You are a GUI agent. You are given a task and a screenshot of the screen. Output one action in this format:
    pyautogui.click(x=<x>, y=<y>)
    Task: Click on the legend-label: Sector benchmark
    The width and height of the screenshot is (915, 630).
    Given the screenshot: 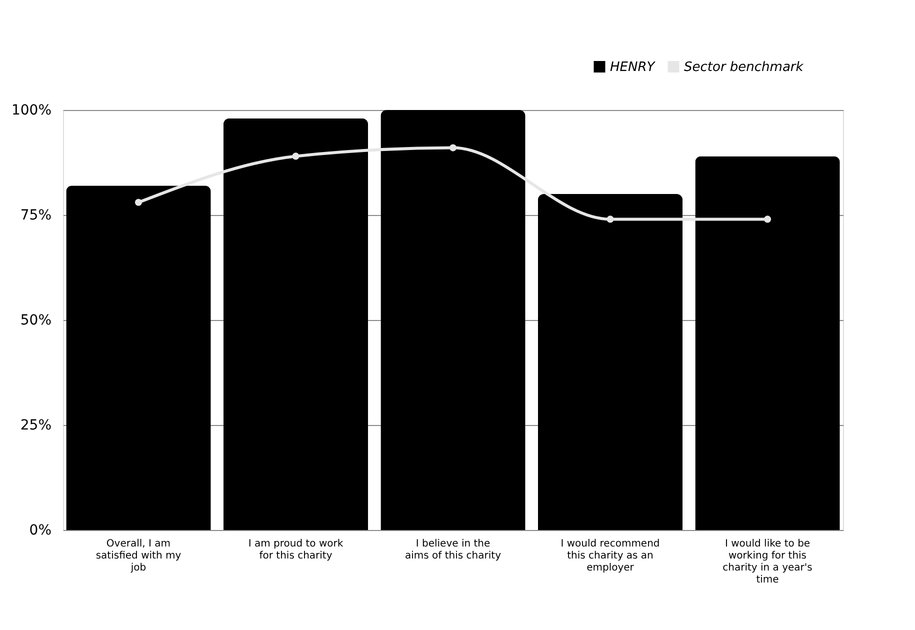 What is the action you would take?
    pyautogui.click(x=744, y=67)
    